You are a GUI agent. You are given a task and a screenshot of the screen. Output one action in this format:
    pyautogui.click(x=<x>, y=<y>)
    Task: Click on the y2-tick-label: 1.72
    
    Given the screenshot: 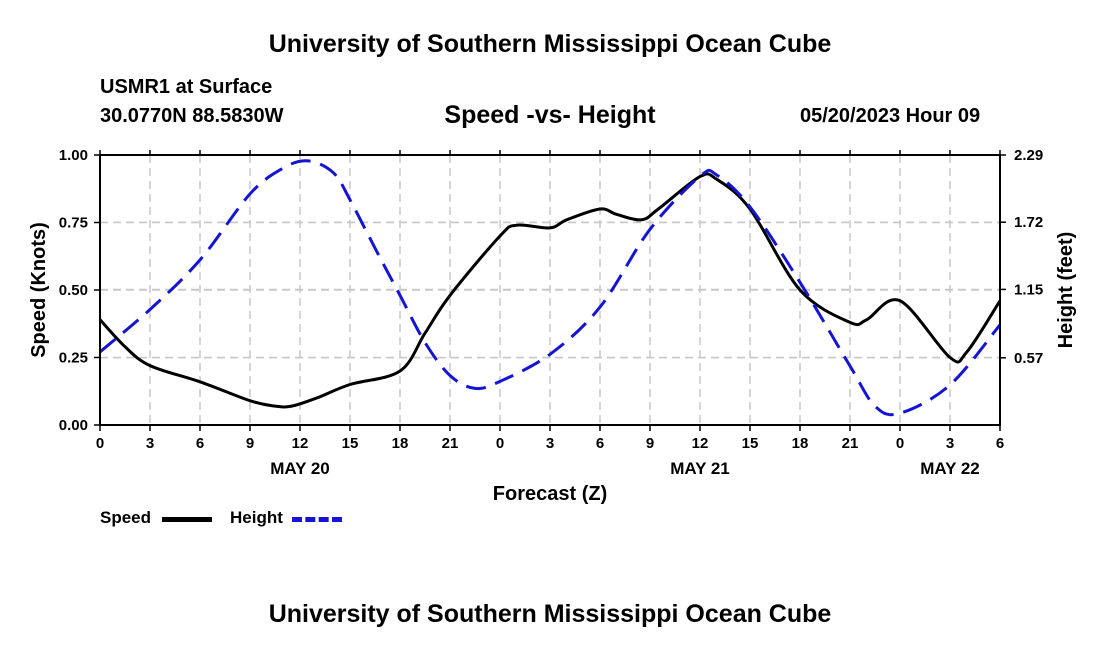 What is the action you would take?
    pyautogui.click(x=1028, y=222)
    